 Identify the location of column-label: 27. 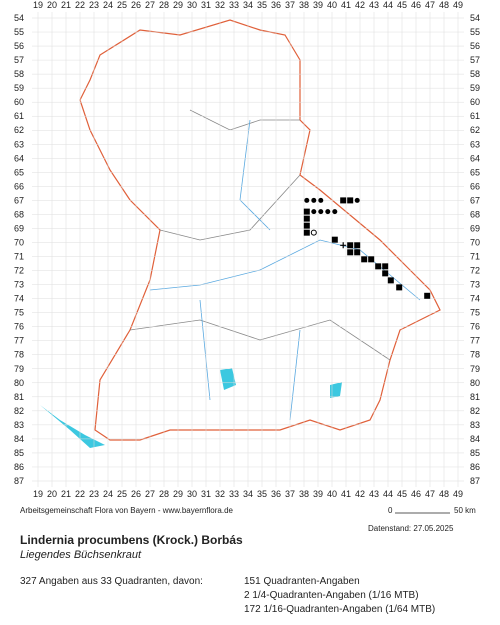
(150, 494).